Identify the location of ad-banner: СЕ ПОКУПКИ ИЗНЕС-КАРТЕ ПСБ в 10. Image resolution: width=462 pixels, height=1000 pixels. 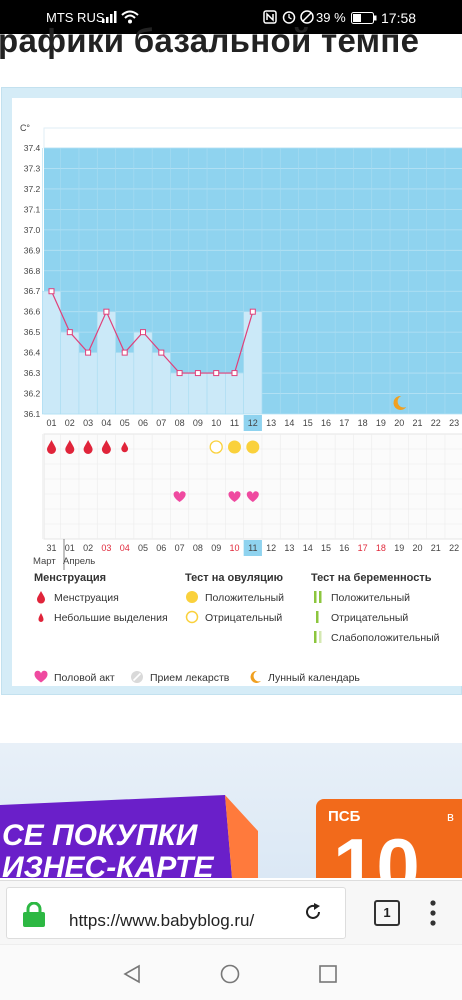
(231, 810).